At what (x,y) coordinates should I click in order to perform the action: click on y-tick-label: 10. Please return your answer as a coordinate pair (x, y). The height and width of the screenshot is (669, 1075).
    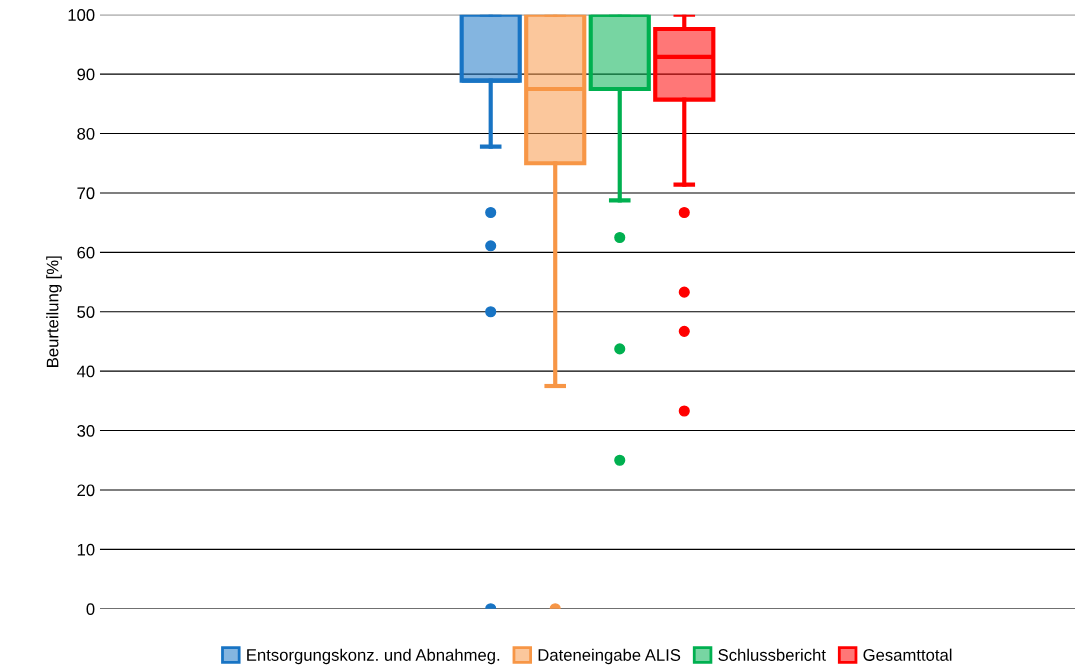
    Looking at the image, I should click on (86, 549).